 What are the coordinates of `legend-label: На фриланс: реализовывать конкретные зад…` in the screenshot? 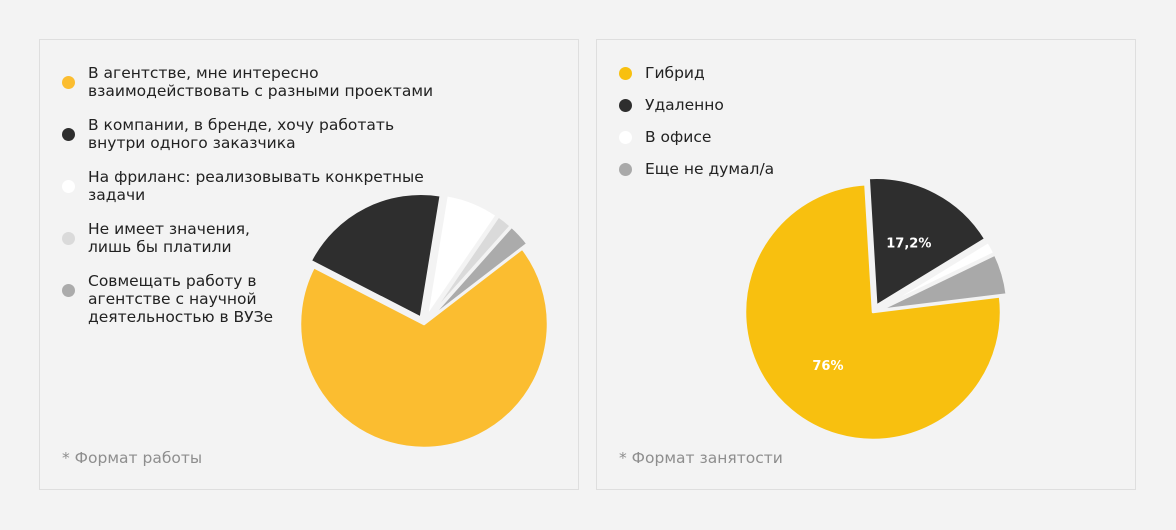 It's located at (256, 186).